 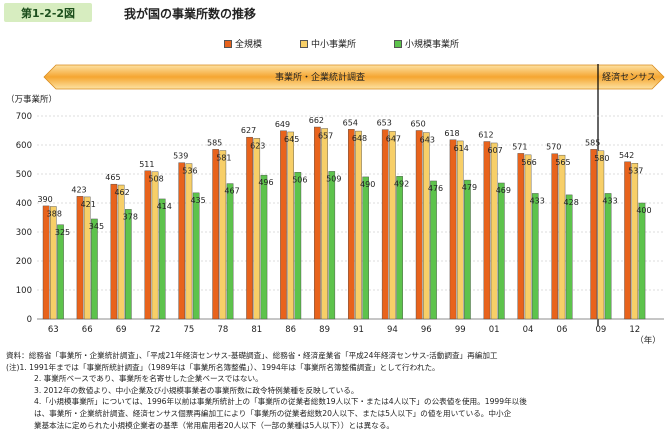 What do you see at coordinates (401, 183) in the screenshot?
I see `data-label-2-94: 492` at bounding box center [401, 183].